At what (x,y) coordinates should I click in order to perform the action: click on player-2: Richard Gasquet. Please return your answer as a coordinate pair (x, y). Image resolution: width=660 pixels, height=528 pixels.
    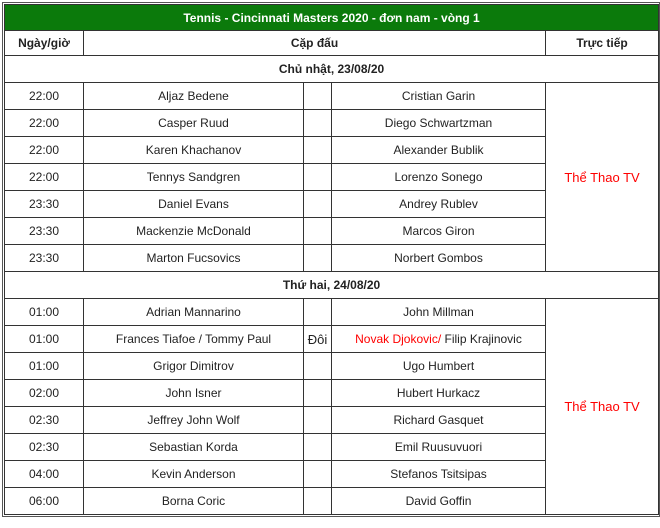
    Looking at the image, I should click on (438, 420).